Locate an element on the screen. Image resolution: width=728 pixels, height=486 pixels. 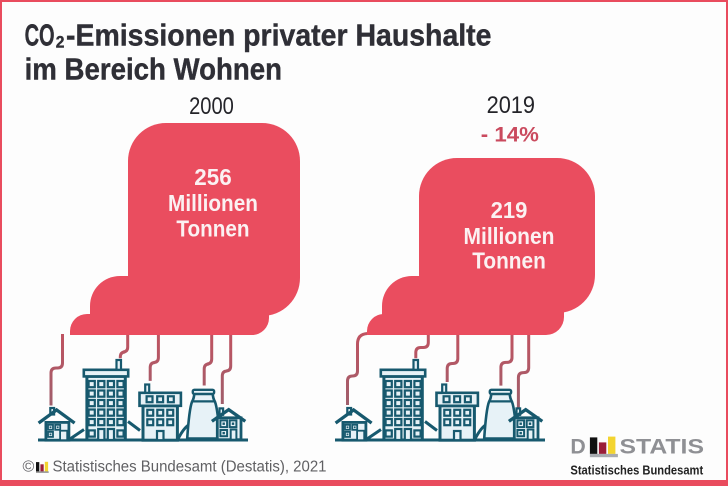
svg-text: 2 is located at coordinates (60, 42).